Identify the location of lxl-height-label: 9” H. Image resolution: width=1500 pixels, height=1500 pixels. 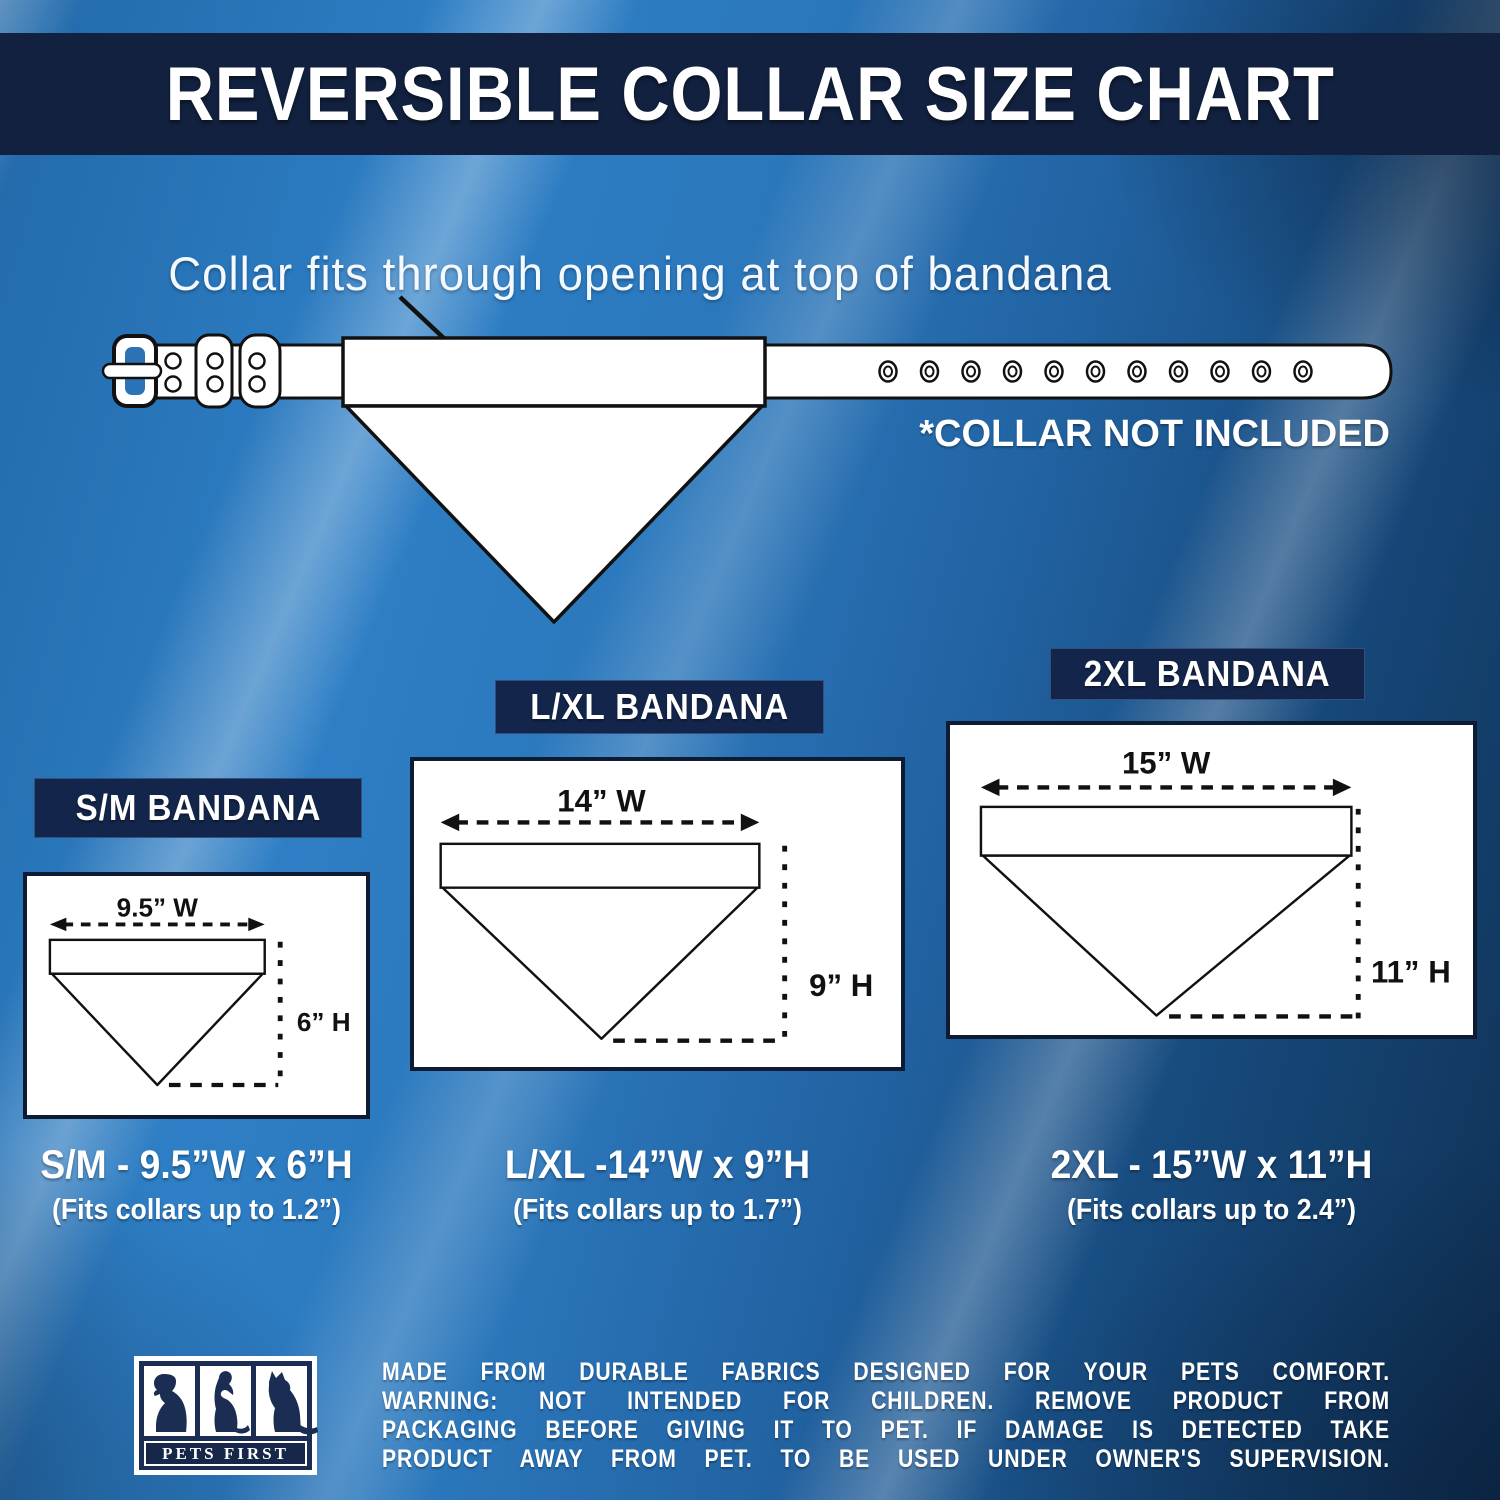
(841, 985).